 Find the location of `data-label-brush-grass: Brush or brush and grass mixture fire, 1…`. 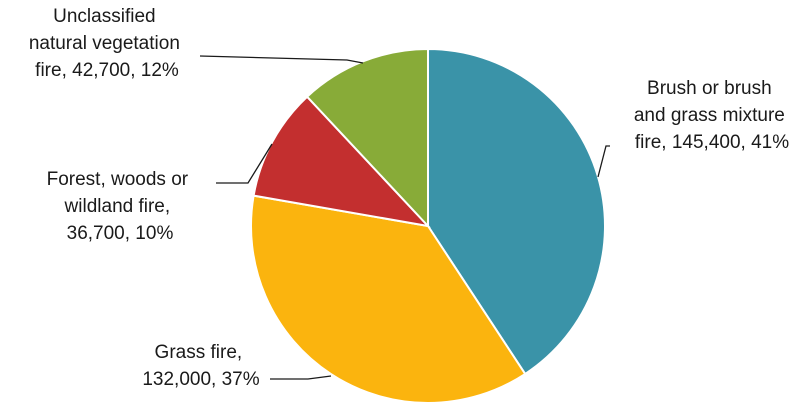

data-label-brush-grass: Brush or brush and grass mixture fire, 1… is located at coordinates (712, 115).